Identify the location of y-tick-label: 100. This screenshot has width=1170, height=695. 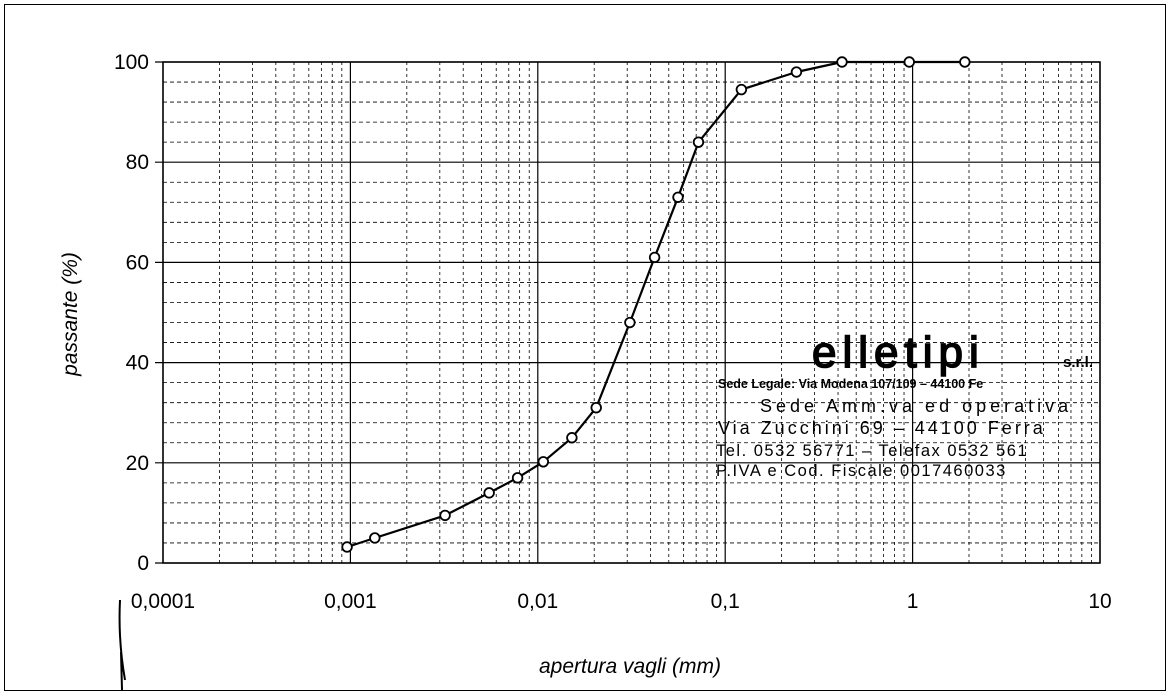
(131, 62).